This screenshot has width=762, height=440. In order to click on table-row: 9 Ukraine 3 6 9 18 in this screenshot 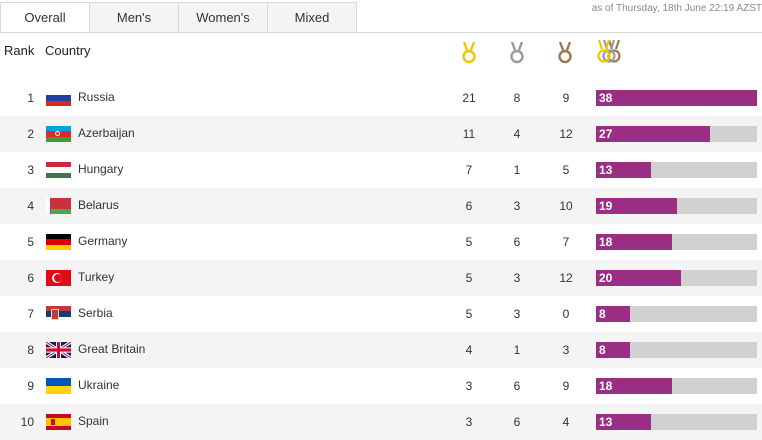, I will do `click(381, 386)`.